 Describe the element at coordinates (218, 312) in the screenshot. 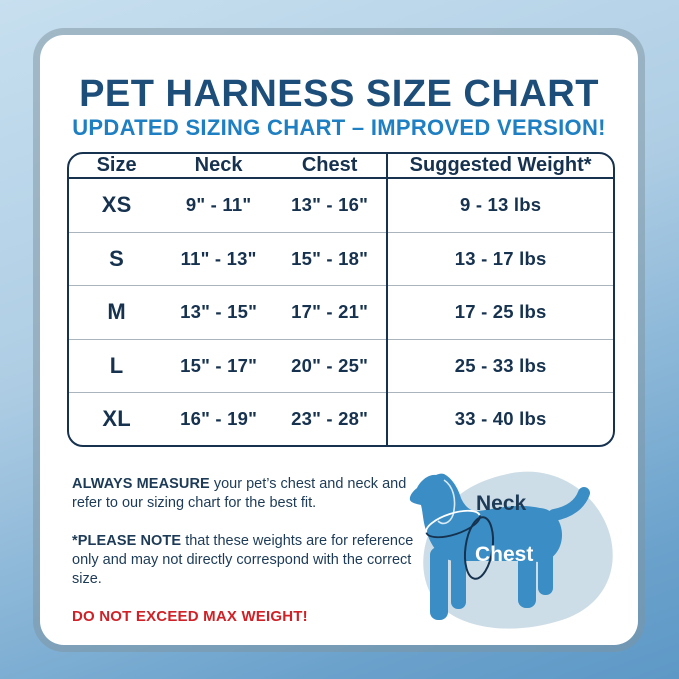

I see `neck-value: 13" - 15"` at that location.